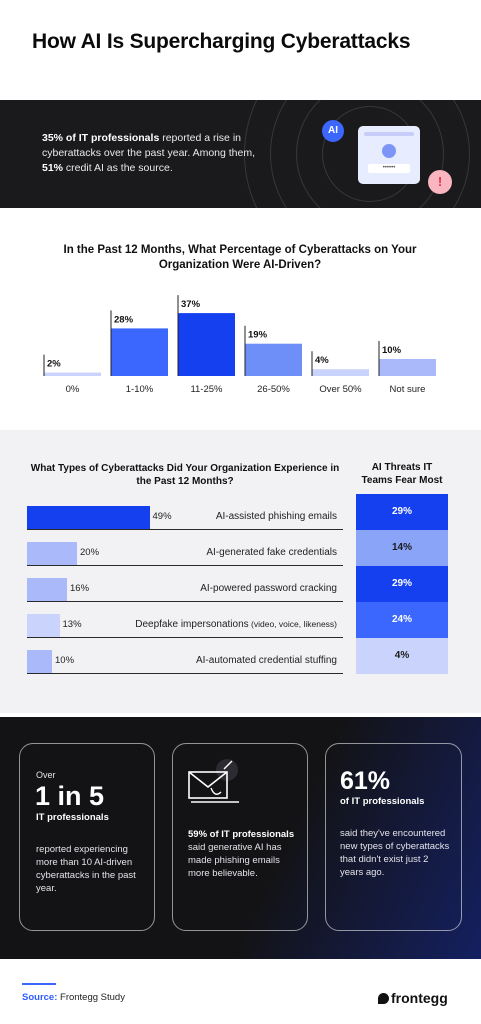 The width and height of the screenshot is (481, 1024). Describe the element at coordinates (440, 182) in the screenshot. I see `alert-icon: !` at that location.